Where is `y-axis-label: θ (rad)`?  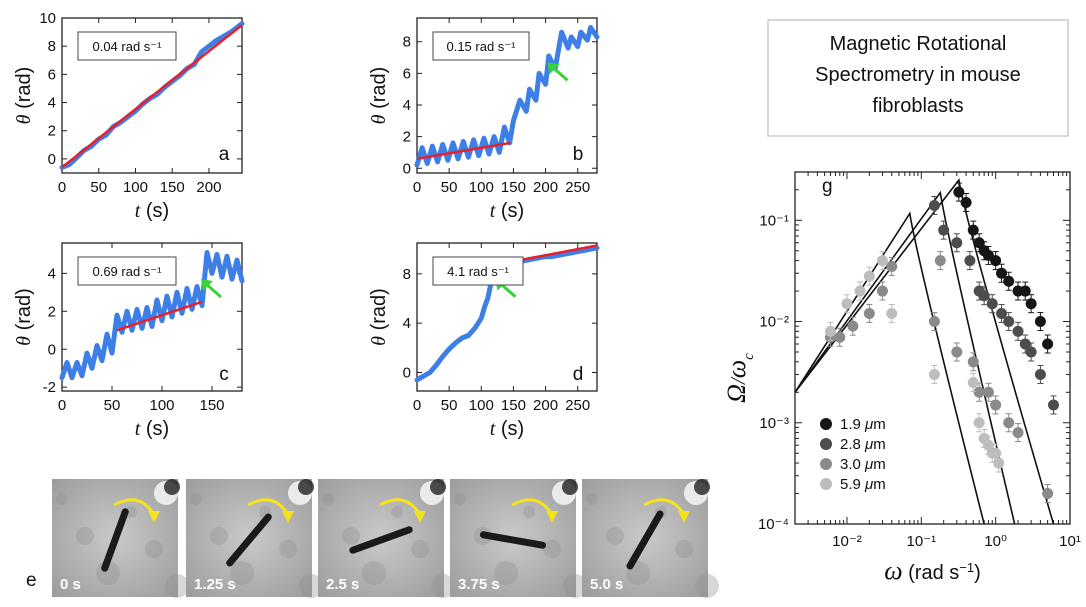 y-axis-label: θ (rad) is located at coordinates (379, 96).